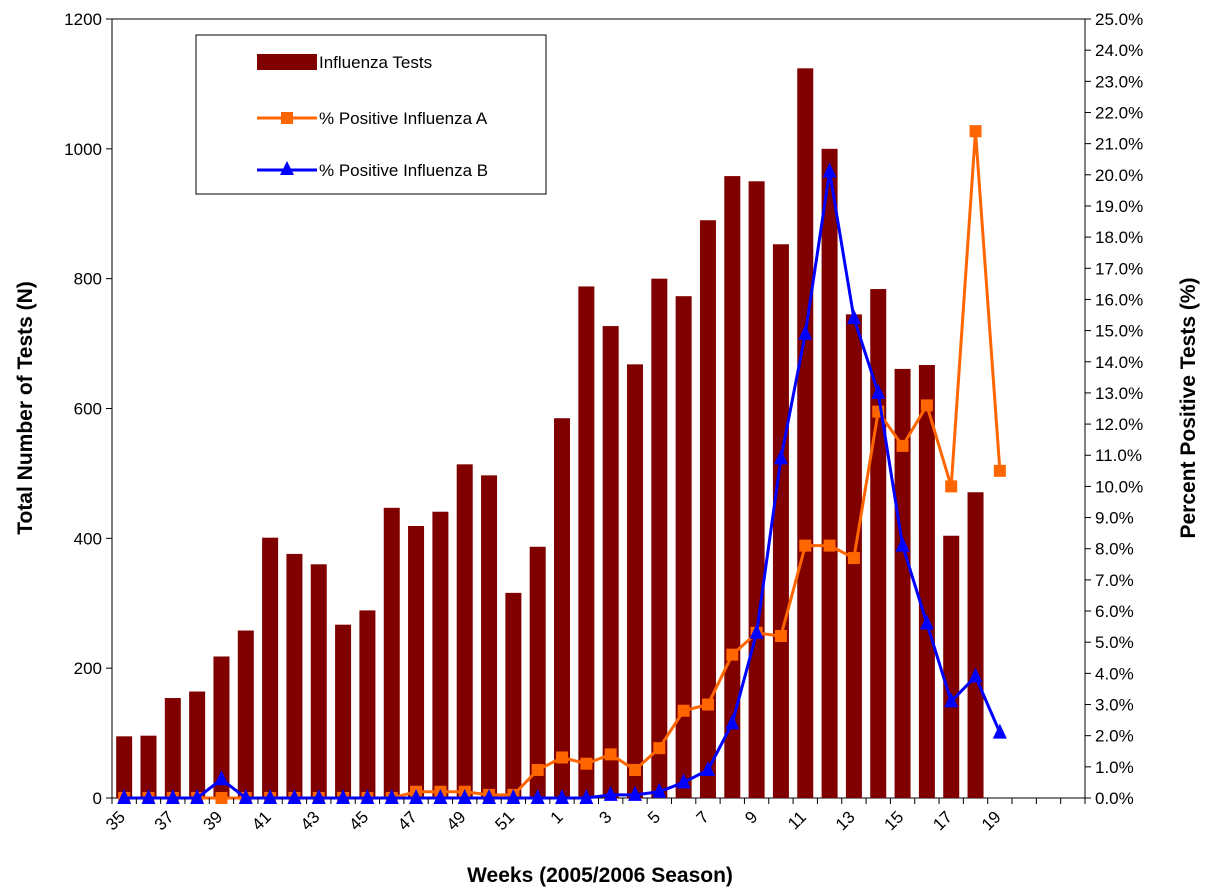  I want to click on x-tick-label: 9, so click(751, 817).